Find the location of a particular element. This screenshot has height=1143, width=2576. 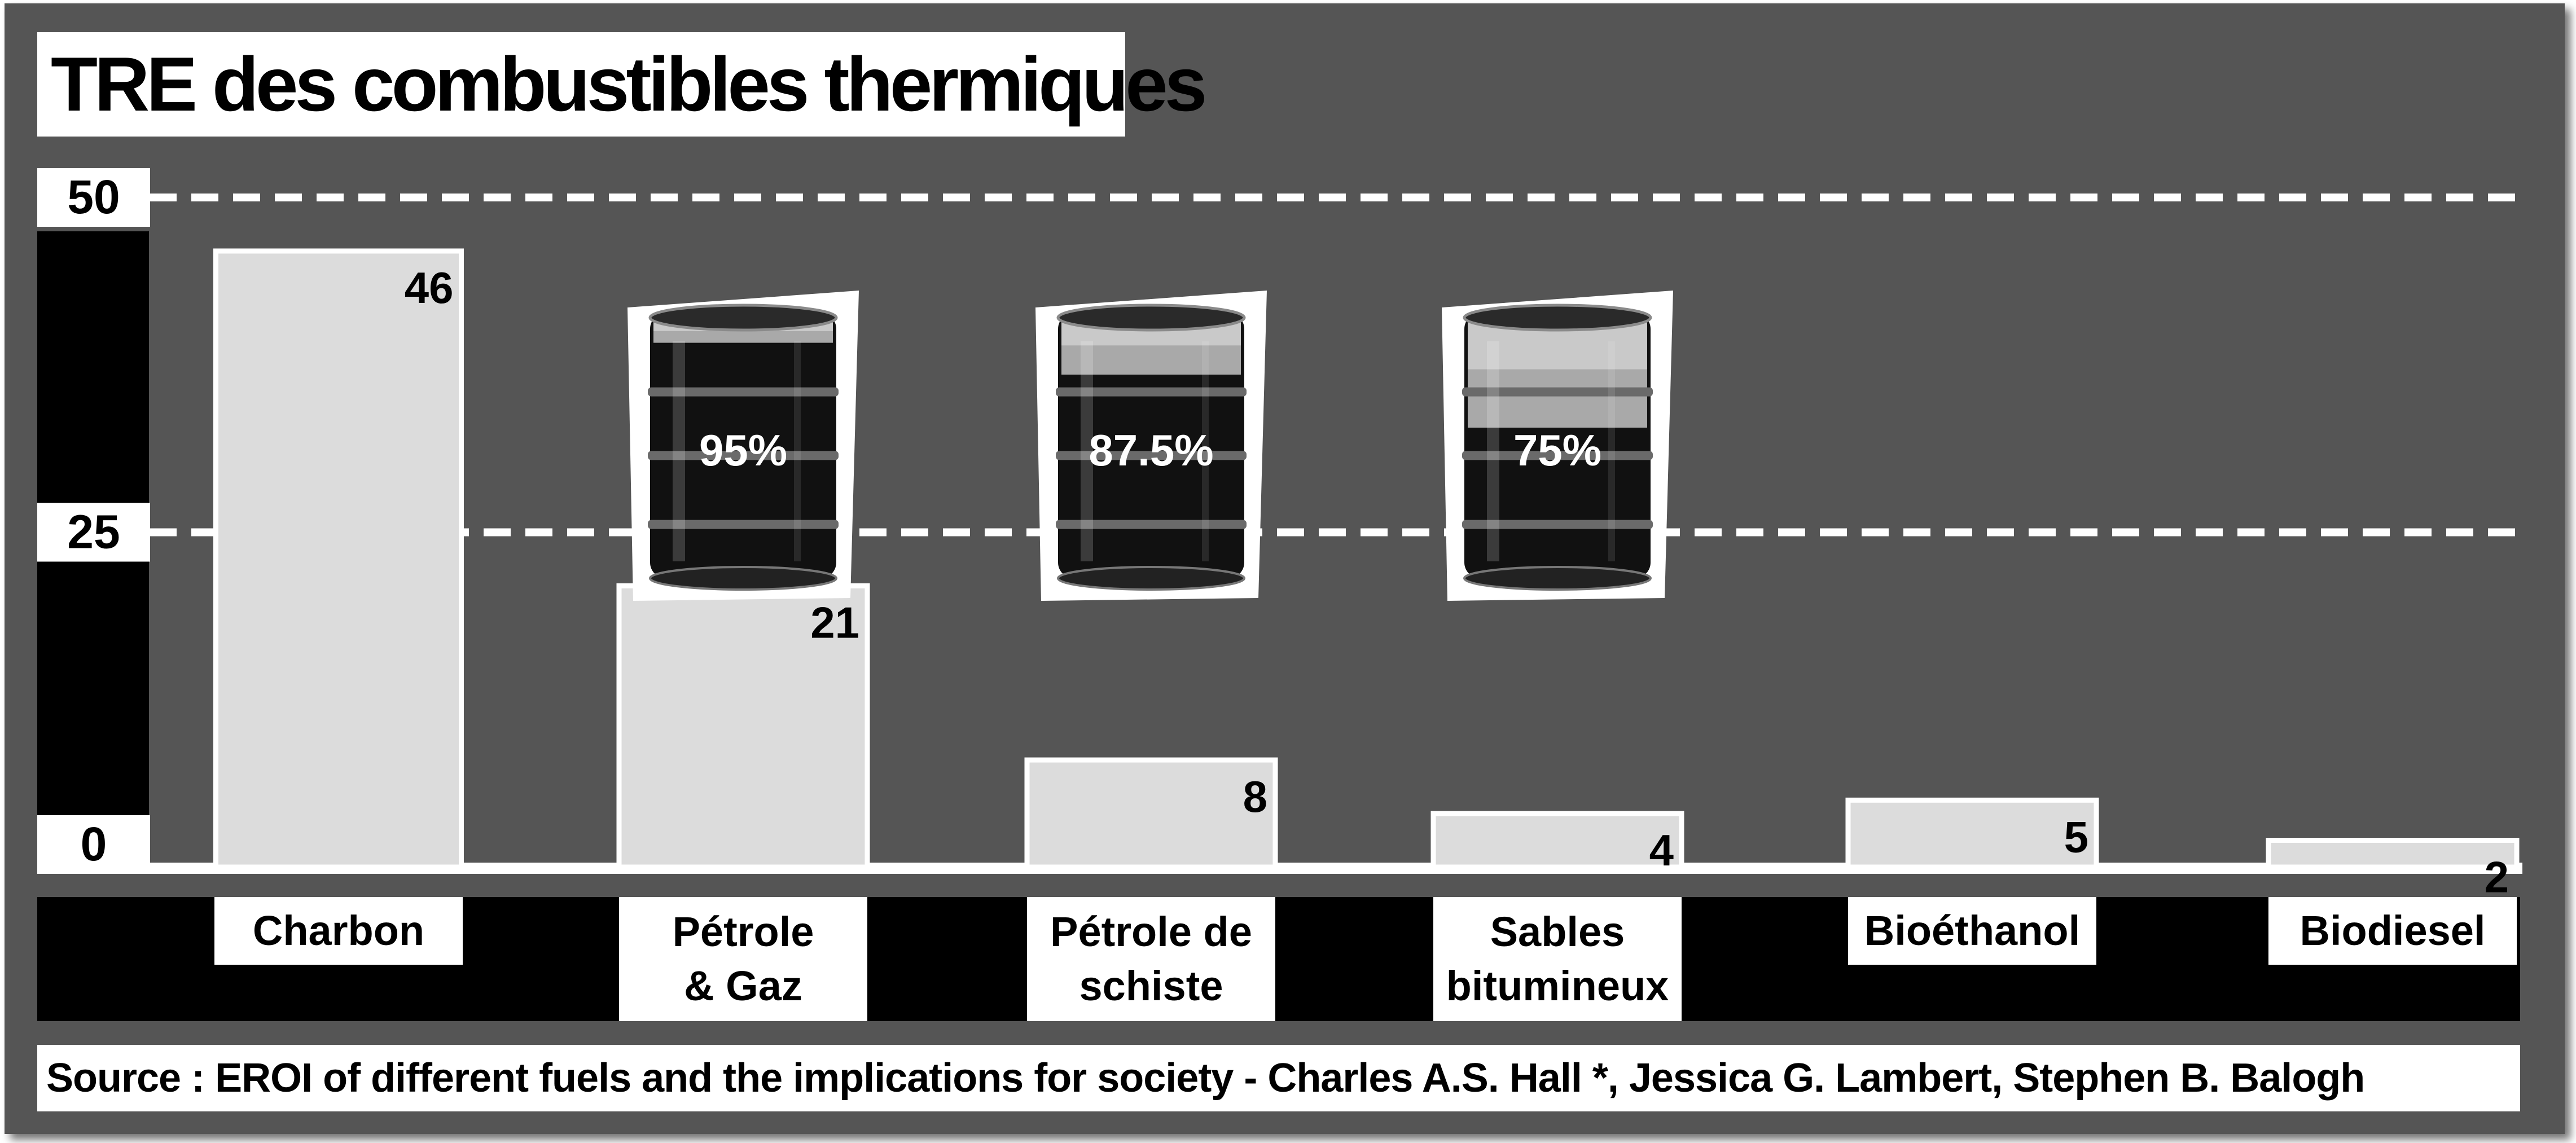

y-tick-label: 50 is located at coordinates (93, 196).